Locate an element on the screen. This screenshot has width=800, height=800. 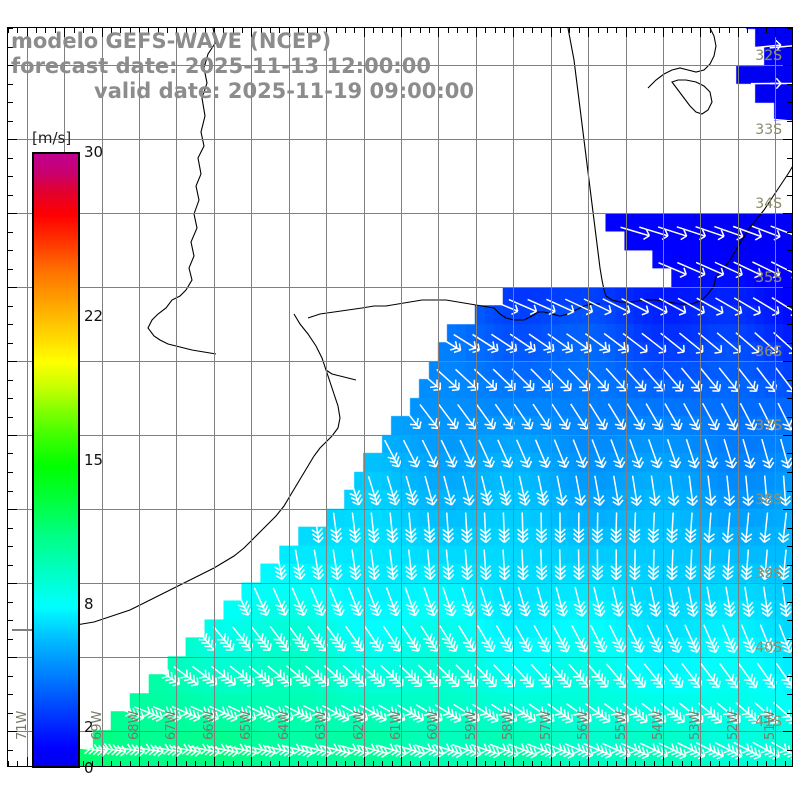
lon-label-63W: 63W is located at coordinates (322, 725).